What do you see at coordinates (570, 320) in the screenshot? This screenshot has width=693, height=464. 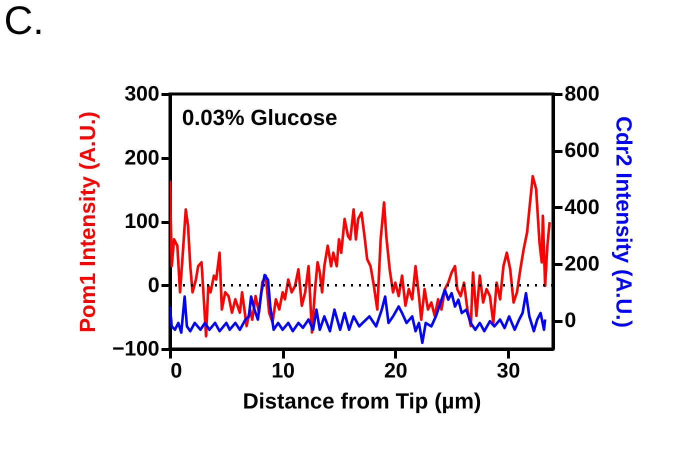 I see `y2-tick-label: 0` at bounding box center [570, 320].